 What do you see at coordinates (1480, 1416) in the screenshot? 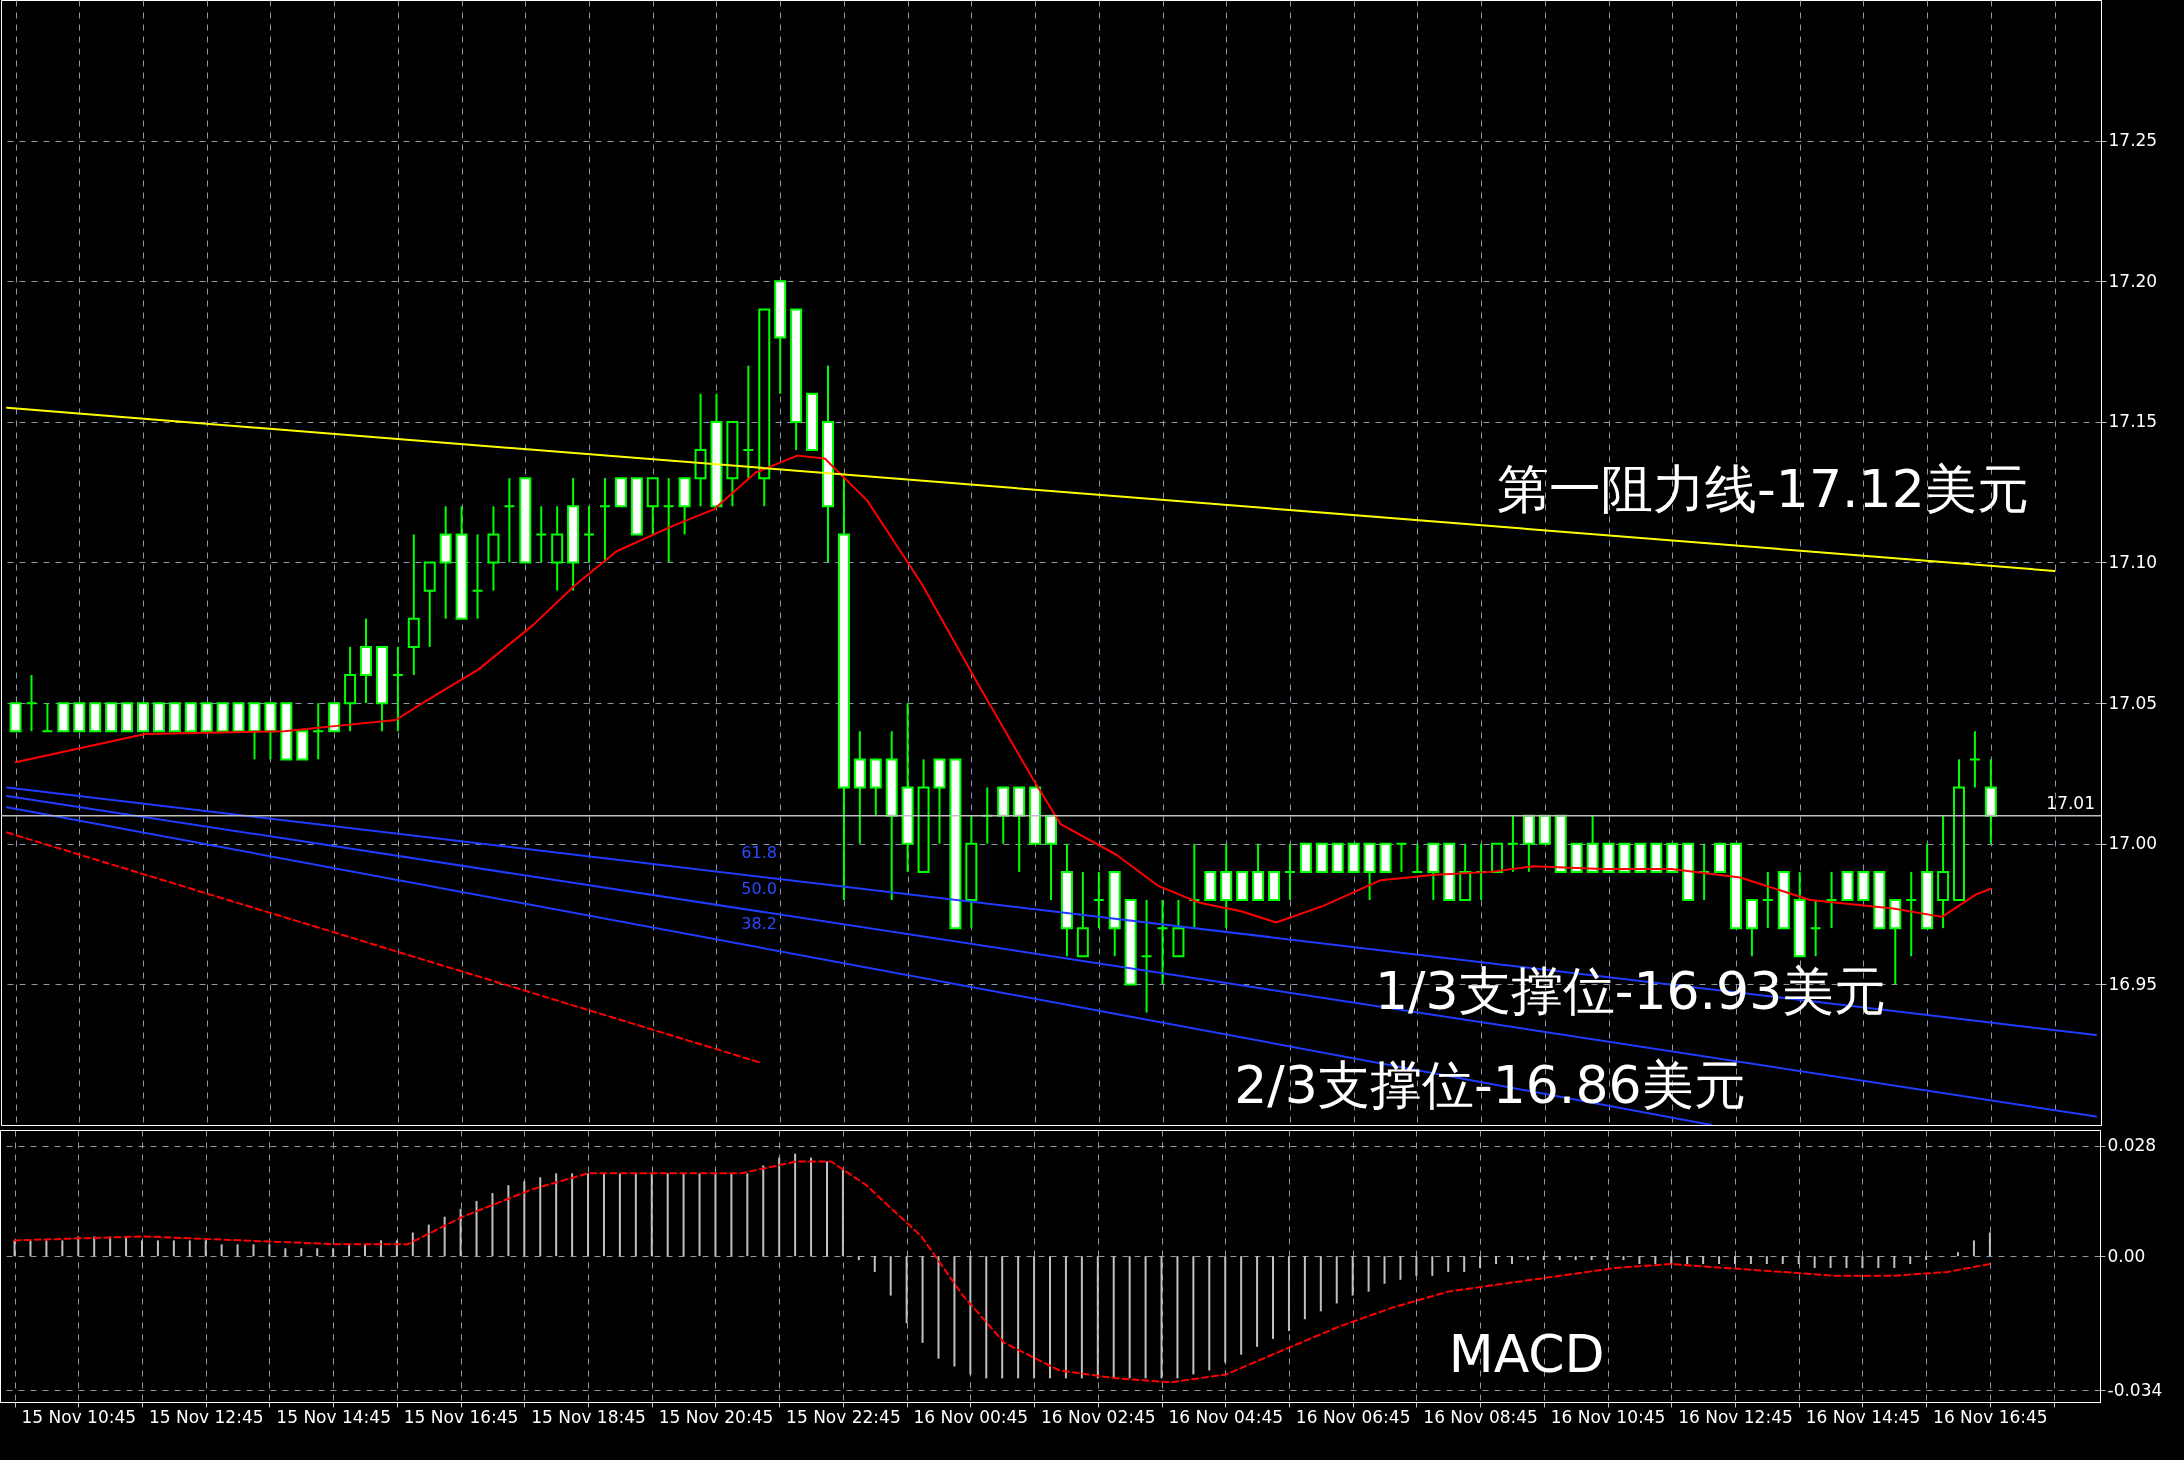
I see `x-tick-label: 16 Nov 08:45` at bounding box center [1480, 1416].